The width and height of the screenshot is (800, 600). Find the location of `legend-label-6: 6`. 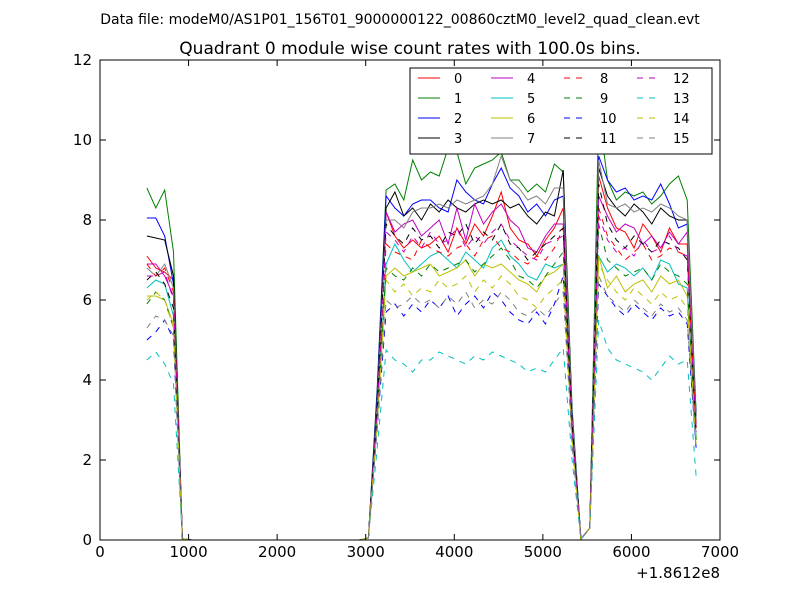

legend-label-6: 6 is located at coordinates (531, 119).